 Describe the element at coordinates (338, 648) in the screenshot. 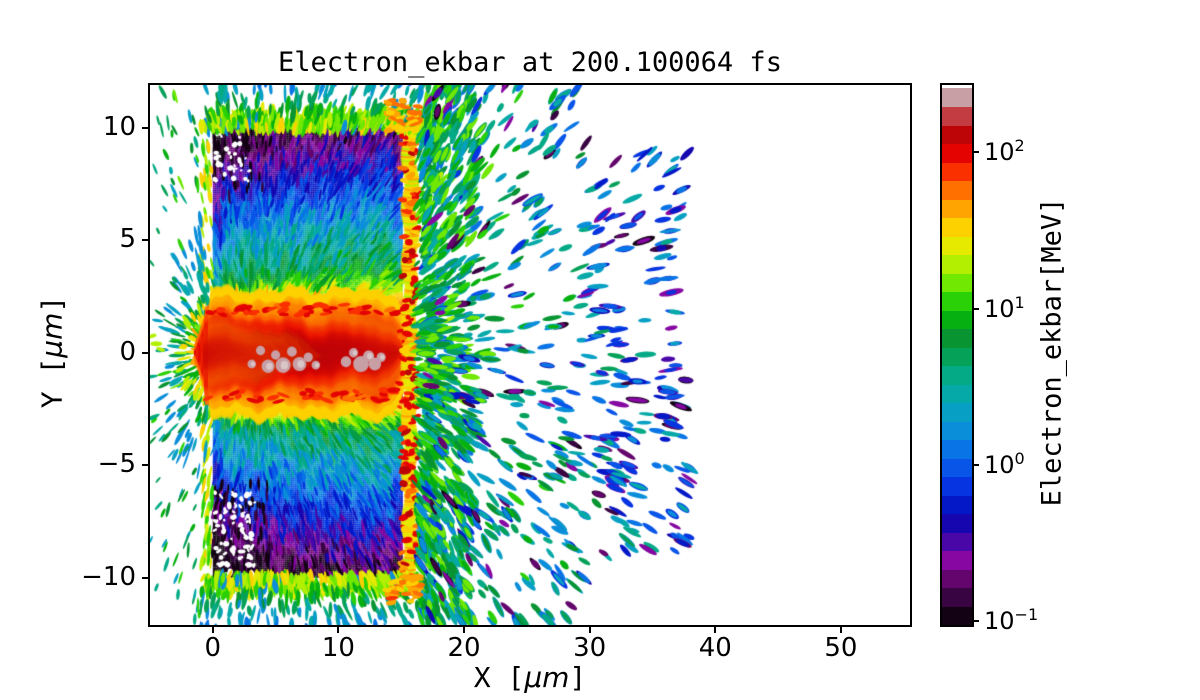

I see `x-tick-label: 10` at that location.